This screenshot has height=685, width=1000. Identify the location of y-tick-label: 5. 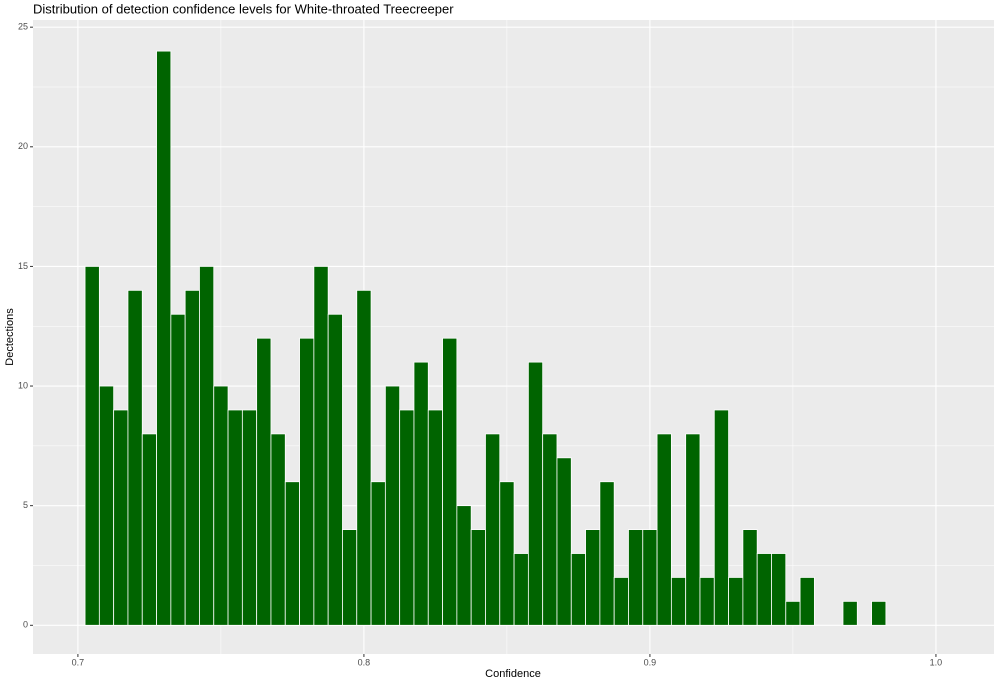
(25, 505).